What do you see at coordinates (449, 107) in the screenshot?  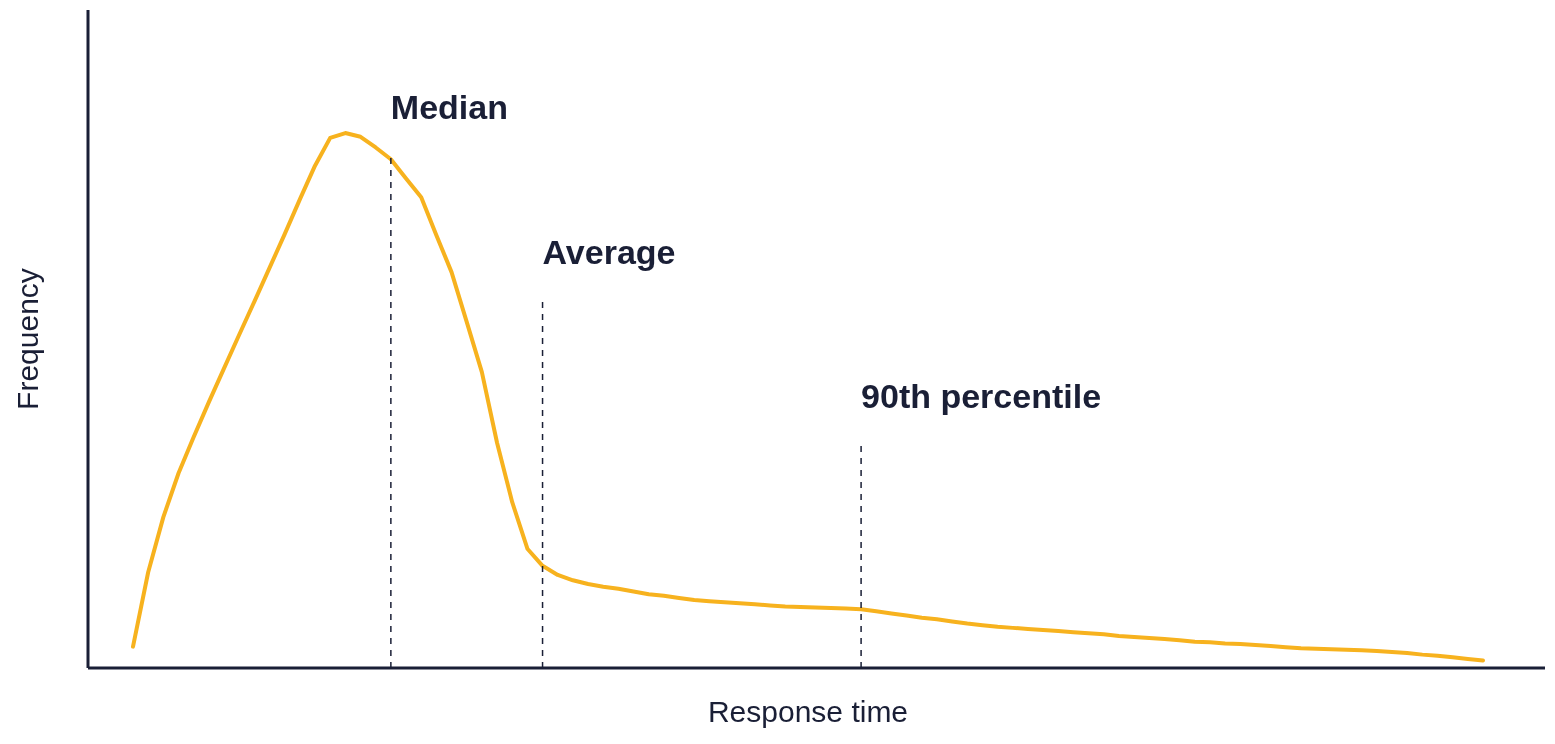 I see `text: Median` at bounding box center [449, 107].